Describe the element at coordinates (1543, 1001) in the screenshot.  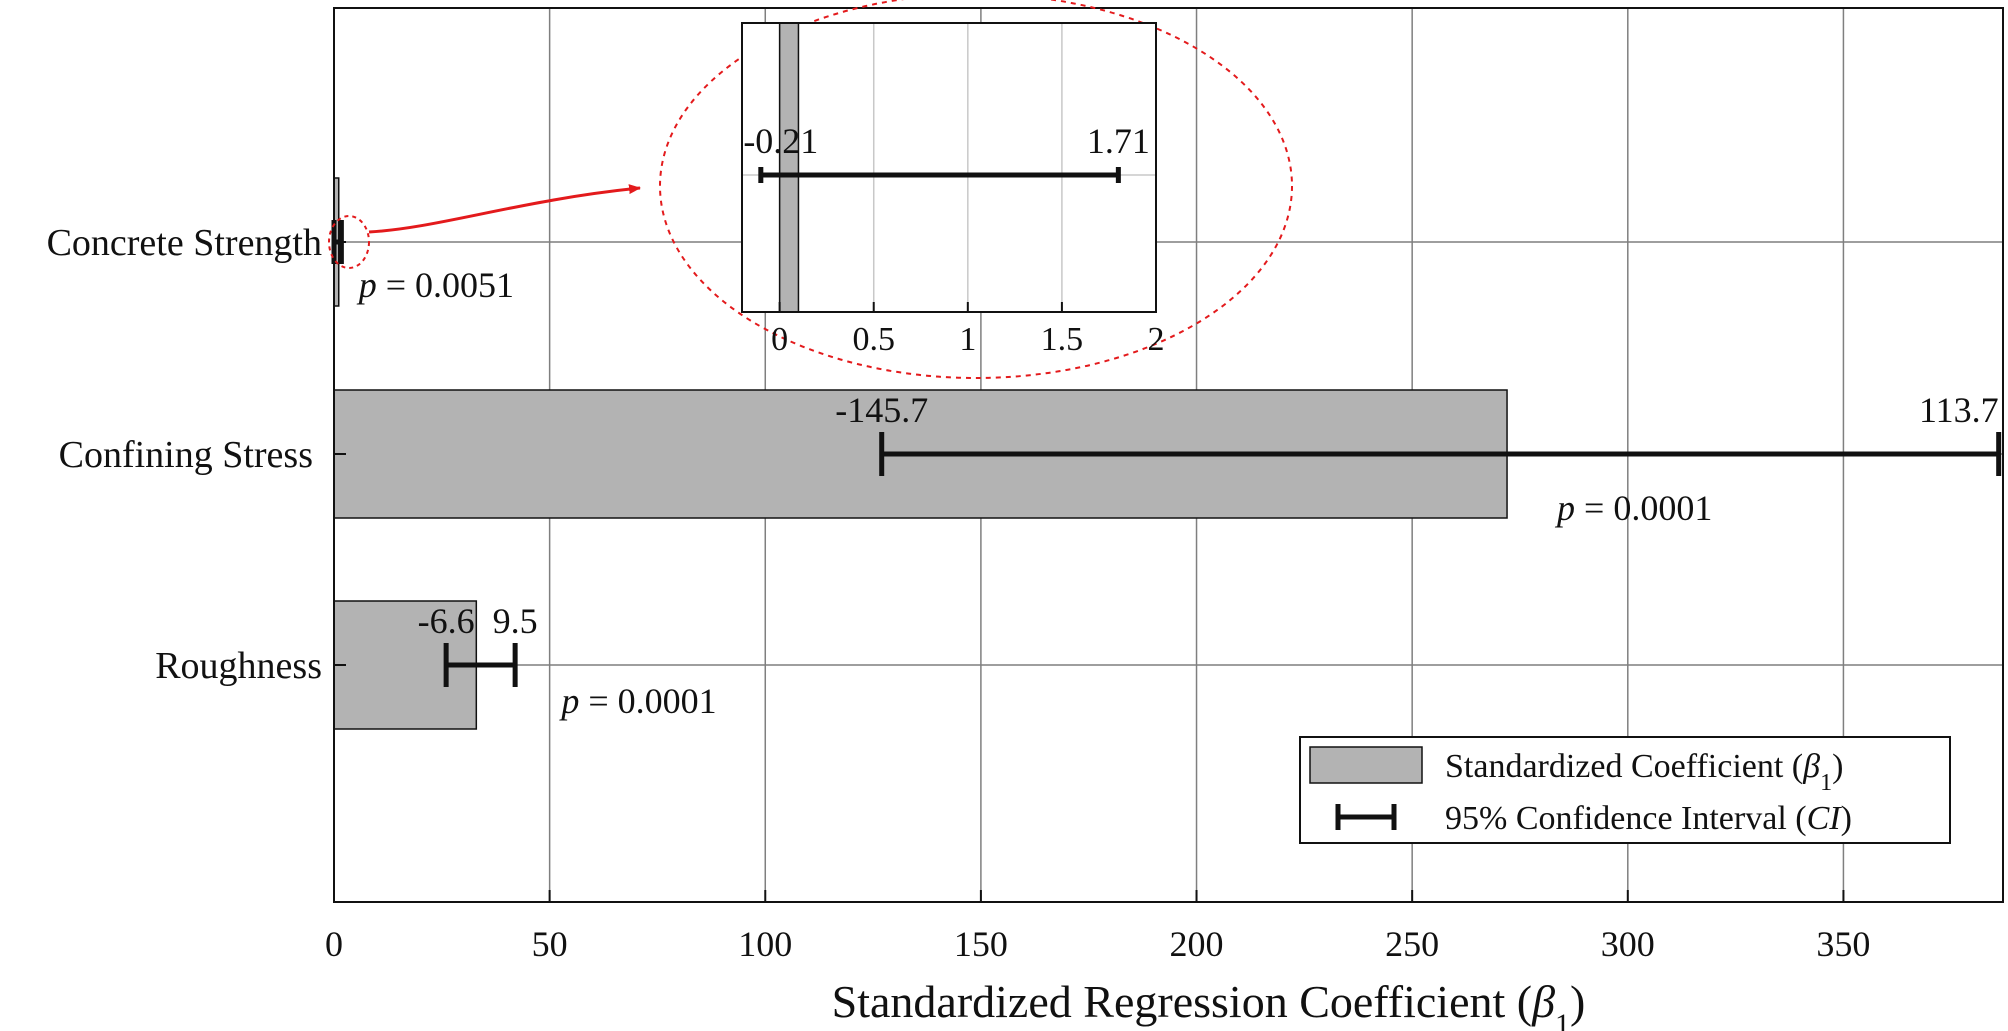
I see `x-axis-label-symbol: β` at that location.